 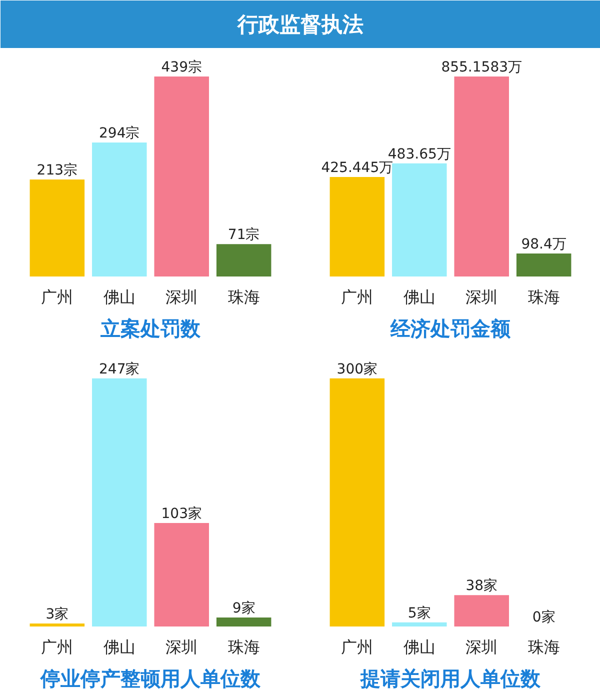 I want to click on data-label: 213宗, so click(x=57, y=170).